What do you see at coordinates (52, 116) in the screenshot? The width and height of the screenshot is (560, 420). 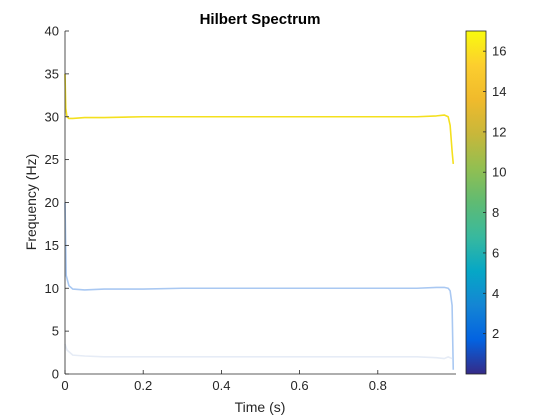 I see `y-tick-label: 30` at bounding box center [52, 116].